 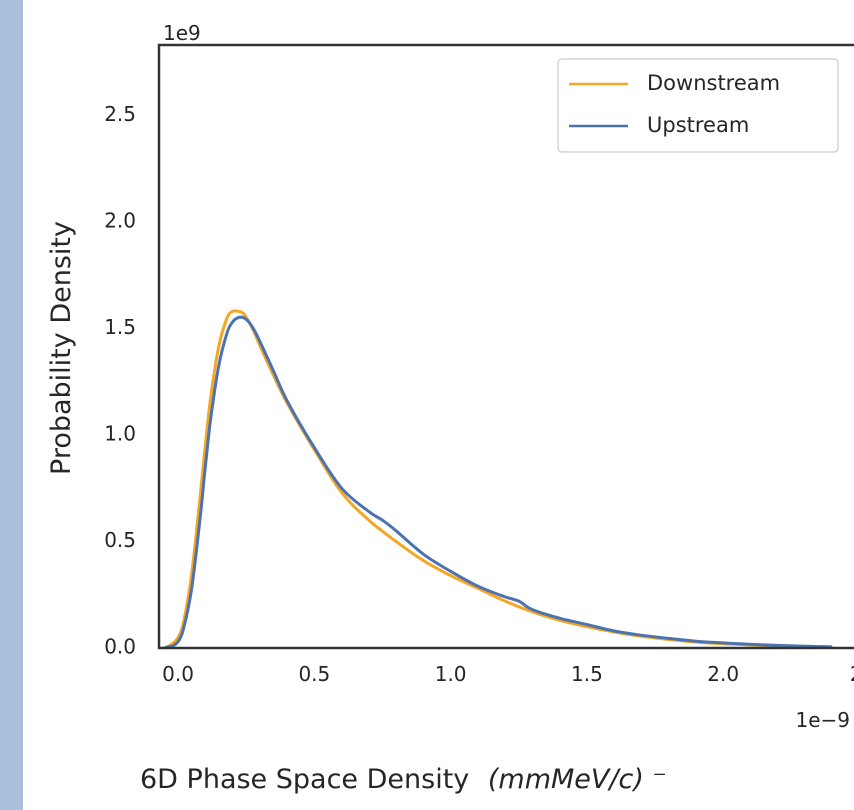 What do you see at coordinates (713, 83) in the screenshot?
I see `legend-label-downstream: Downstream` at bounding box center [713, 83].